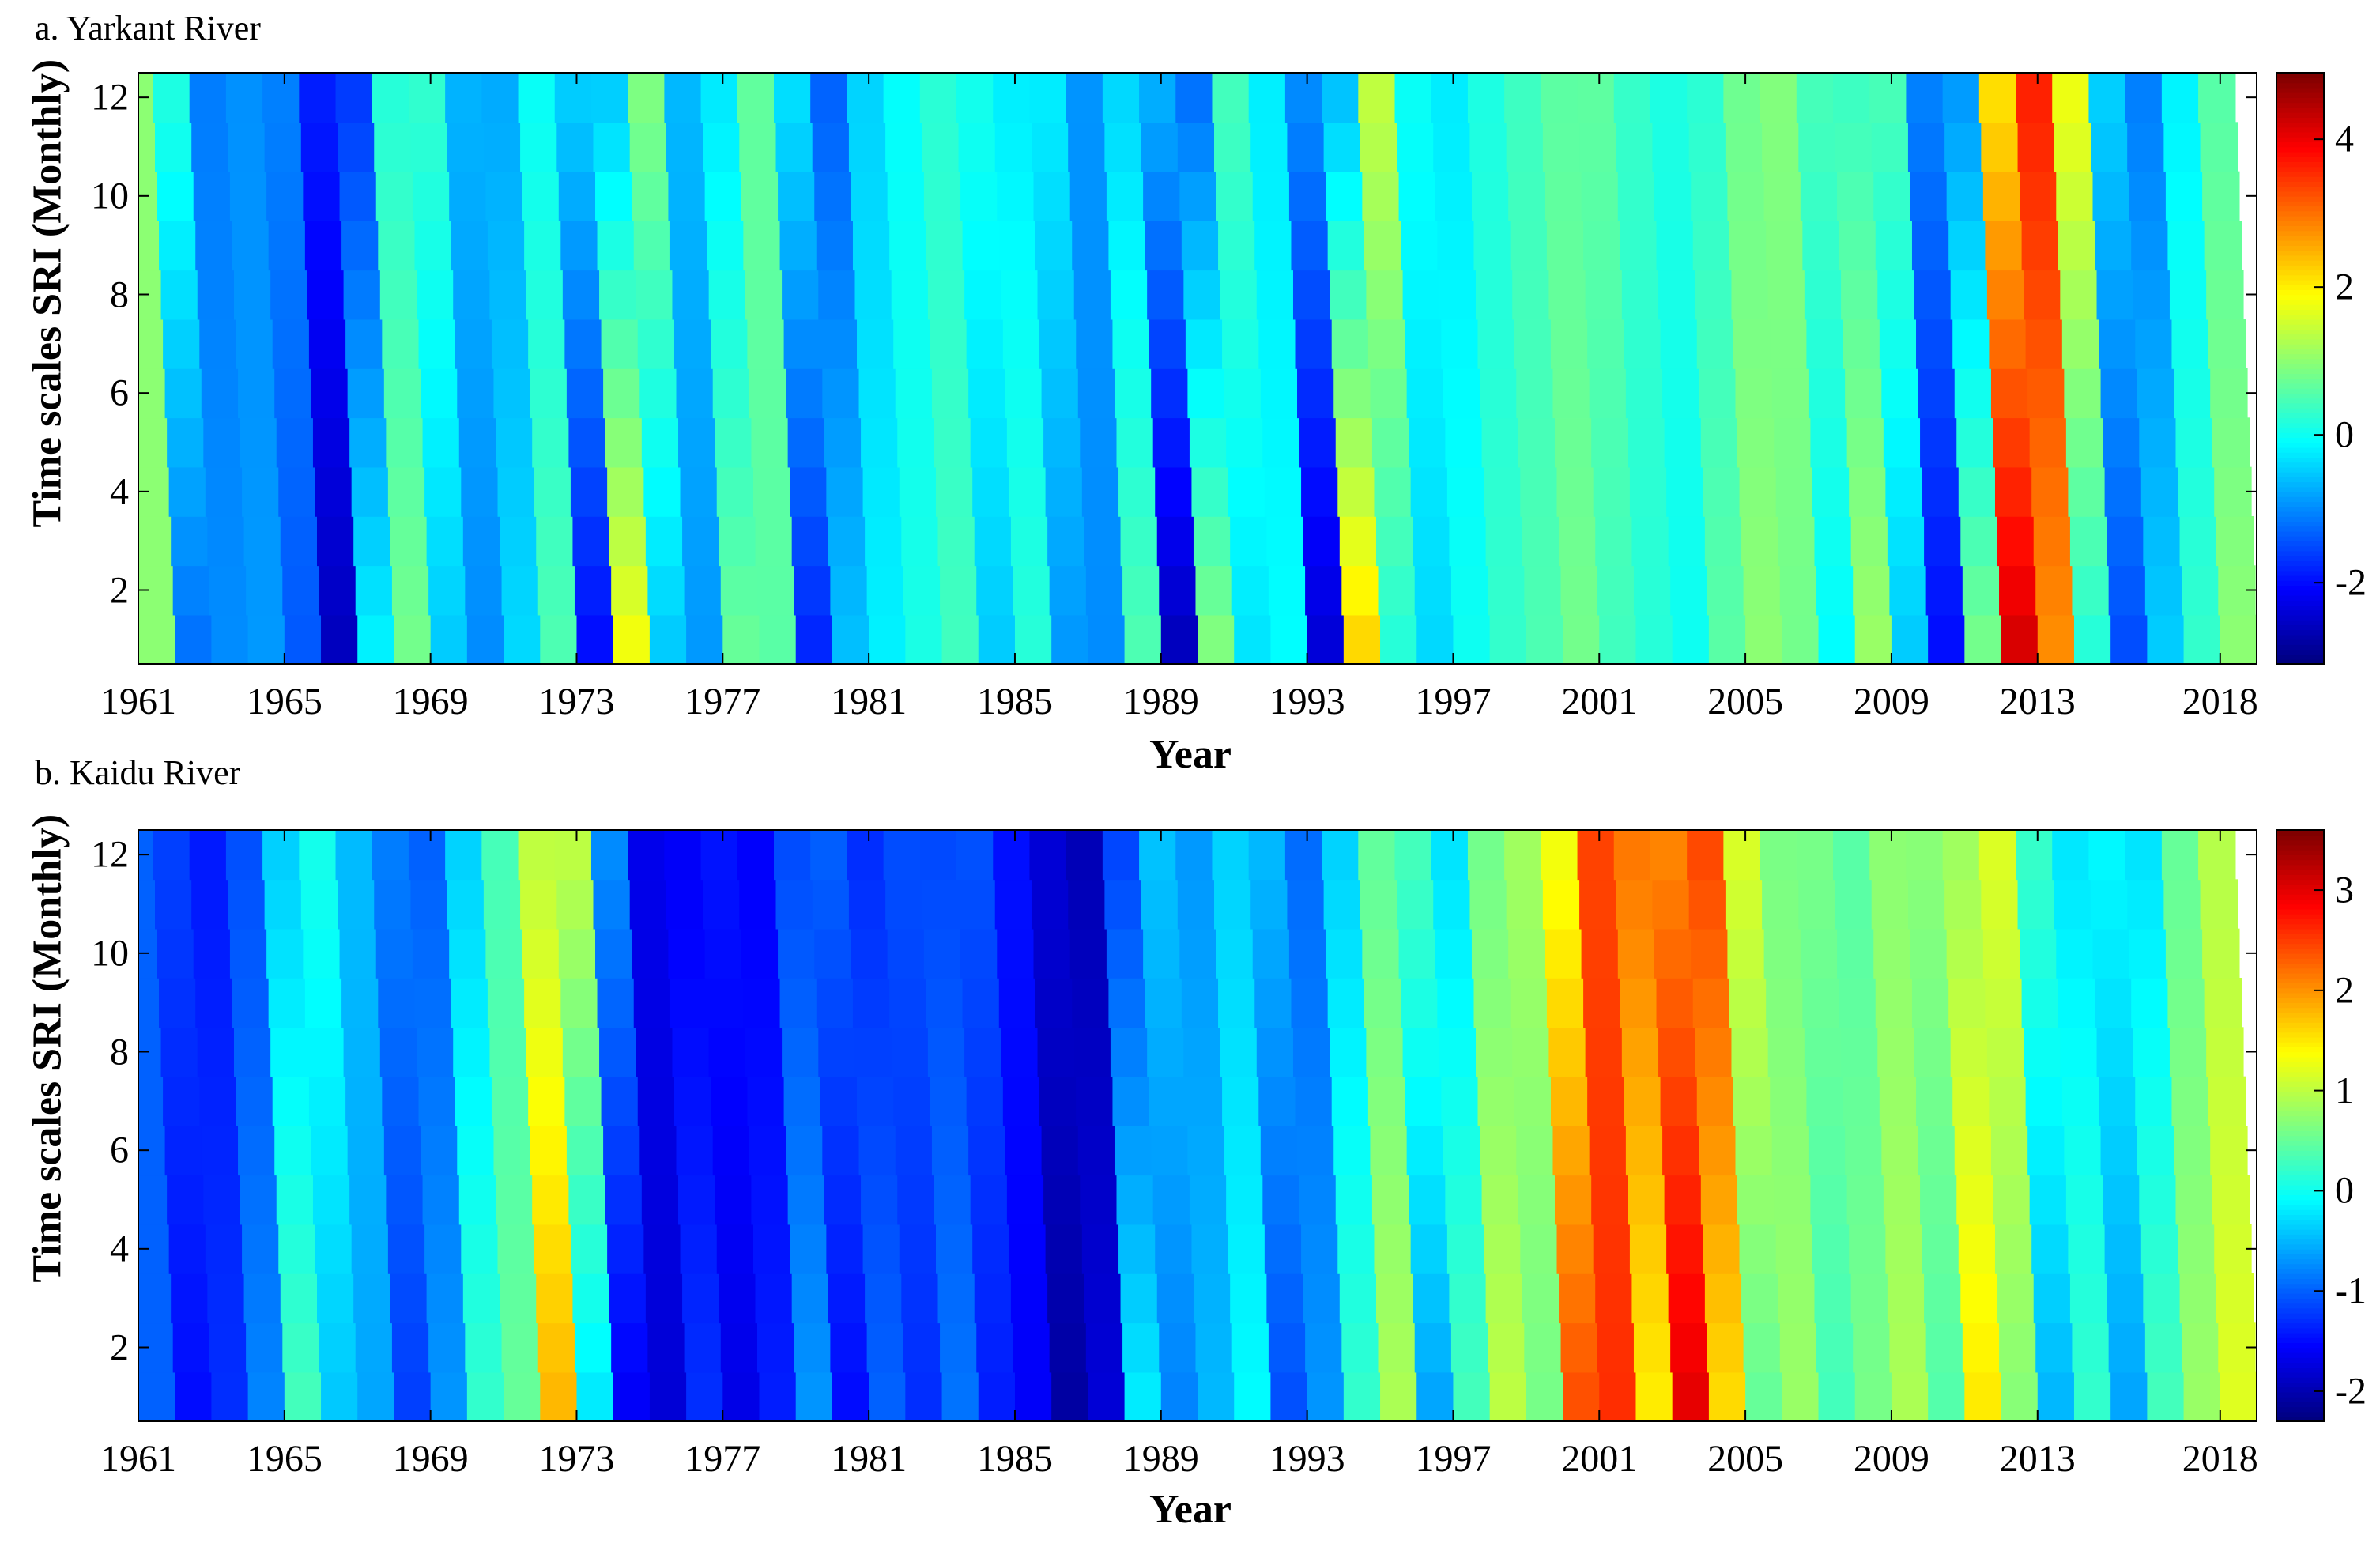 The height and width of the screenshot is (1543, 2380). What do you see at coordinates (2344, 1091) in the screenshot?
I see `colorbar-tick-label: 1` at bounding box center [2344, 1091].